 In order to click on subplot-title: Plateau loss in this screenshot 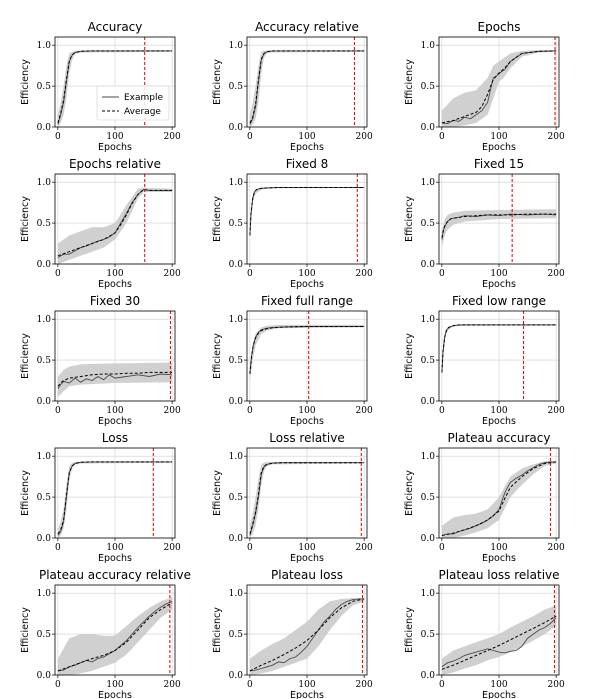, I will do `click(307, 575)`.